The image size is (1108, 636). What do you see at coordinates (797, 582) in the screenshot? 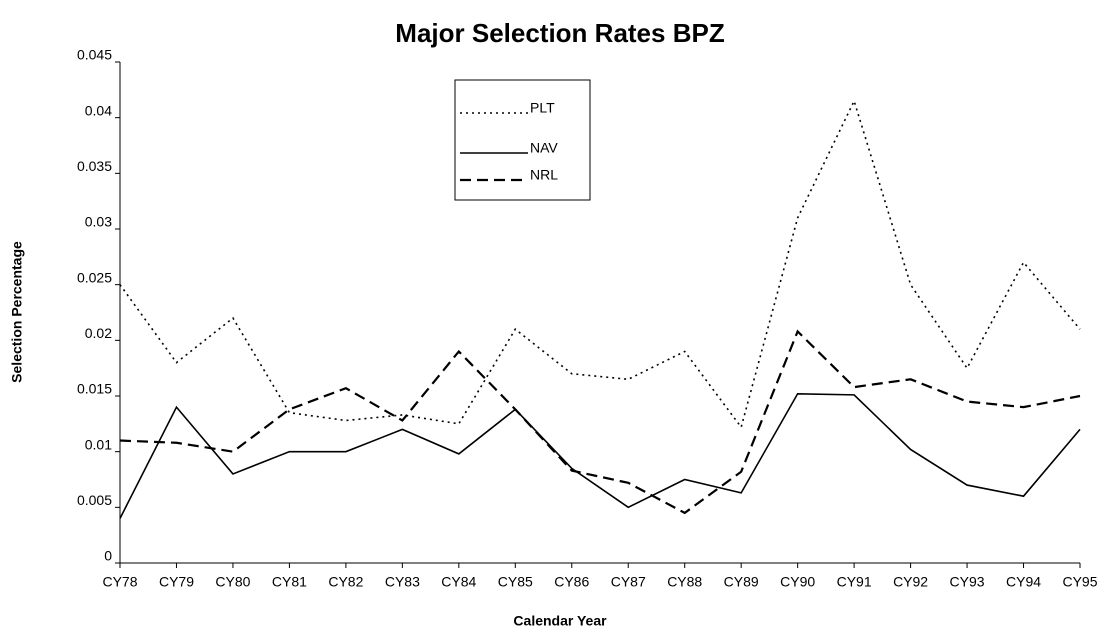
I see `x-tick-label: CY90` at bounding box center [797, 582].